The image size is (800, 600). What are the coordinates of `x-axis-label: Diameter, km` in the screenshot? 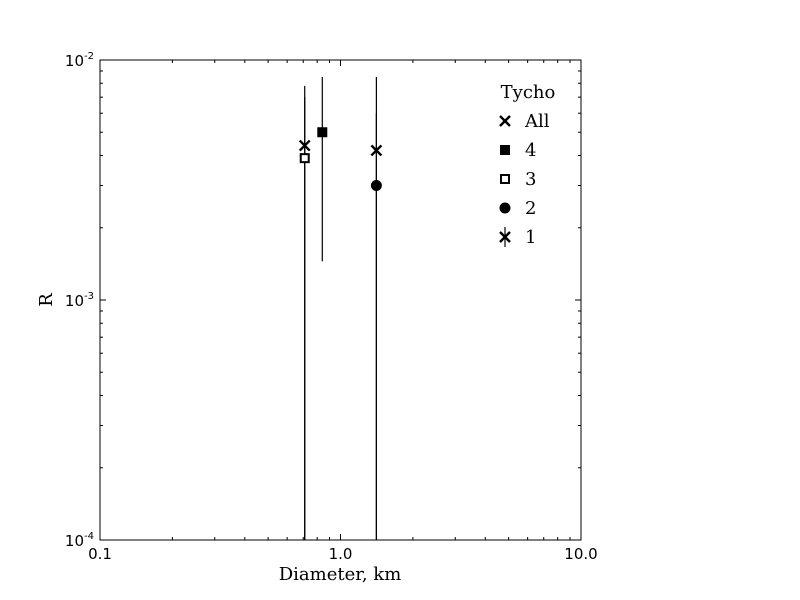 It's located at (340, 574).